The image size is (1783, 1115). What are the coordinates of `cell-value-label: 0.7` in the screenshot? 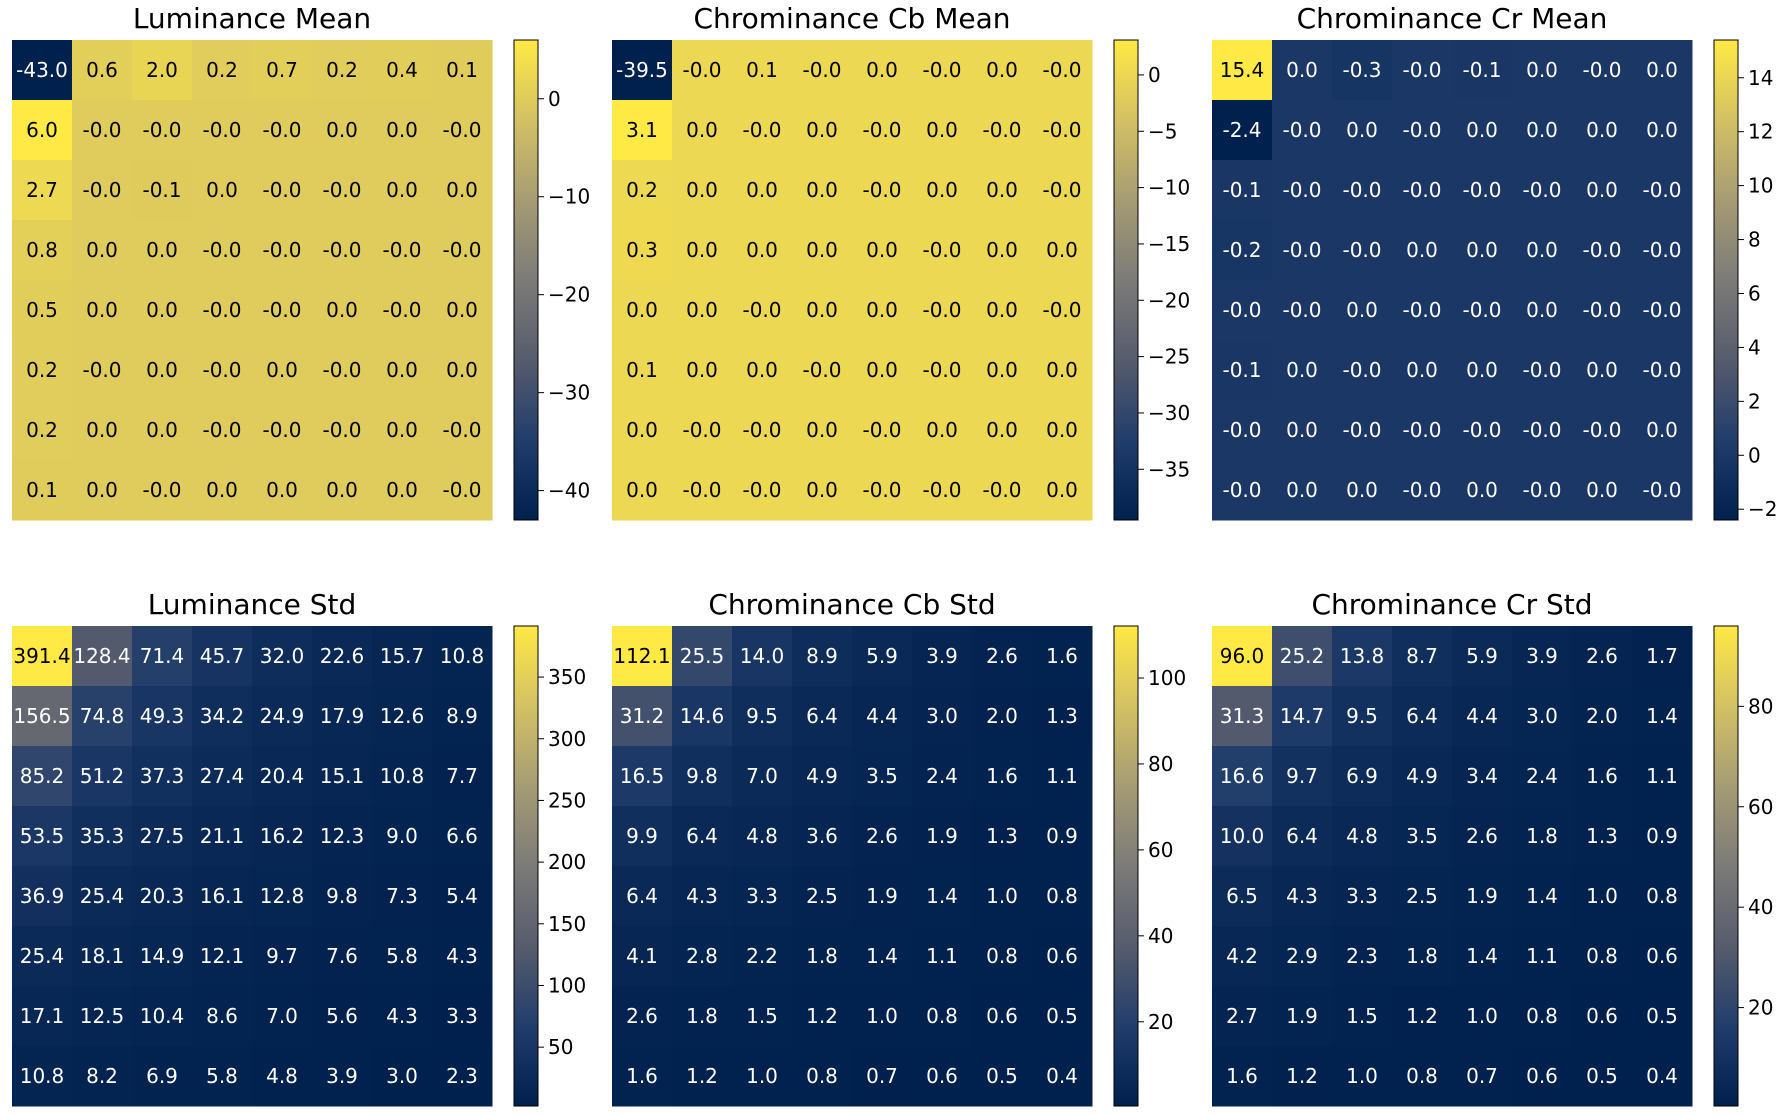 It's located at (882, 1076).